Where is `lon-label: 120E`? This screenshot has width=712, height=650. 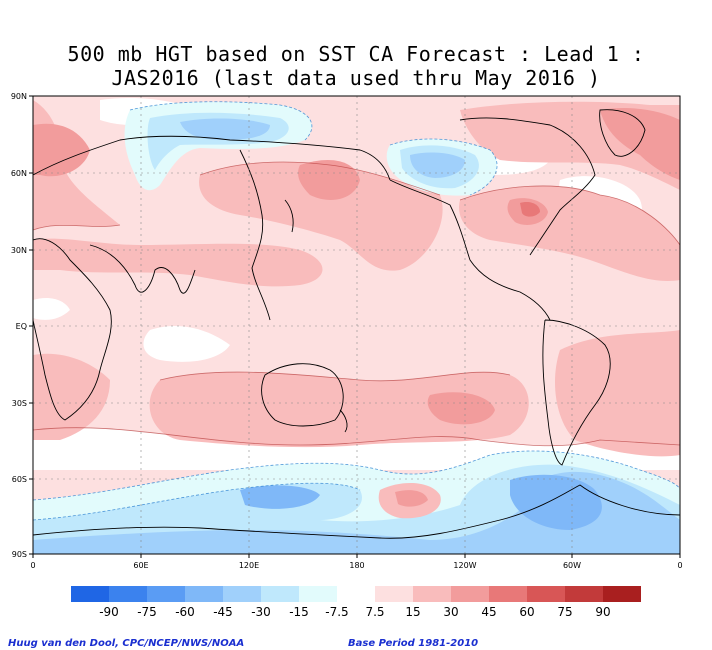 lon-label: 120E is located at coordinates (249, 565).